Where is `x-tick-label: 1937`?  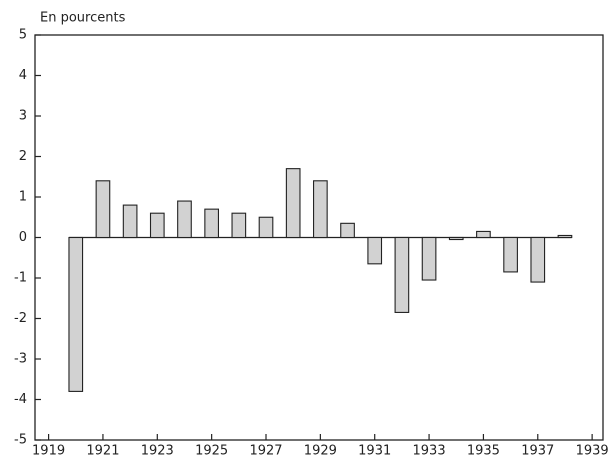 x-tick-label: 1937 is located at coordinates (537, 451).